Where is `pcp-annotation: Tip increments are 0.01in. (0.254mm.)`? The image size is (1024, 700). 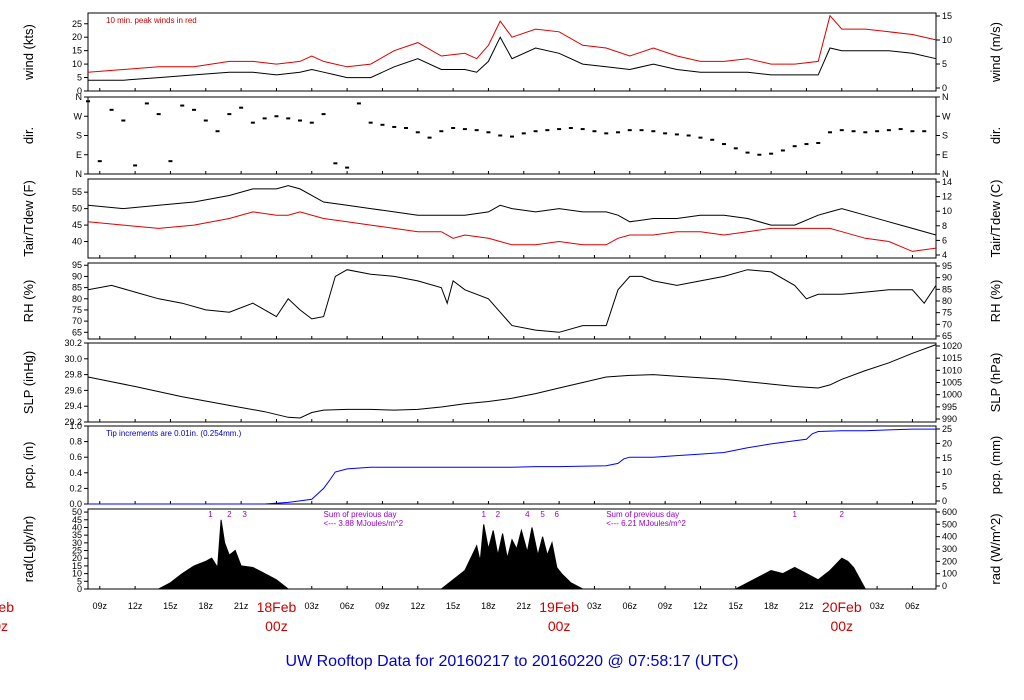 pcp-annotation: Tip increments are 0.01in. (0.254mm.) is located at coordinates (174, 433).